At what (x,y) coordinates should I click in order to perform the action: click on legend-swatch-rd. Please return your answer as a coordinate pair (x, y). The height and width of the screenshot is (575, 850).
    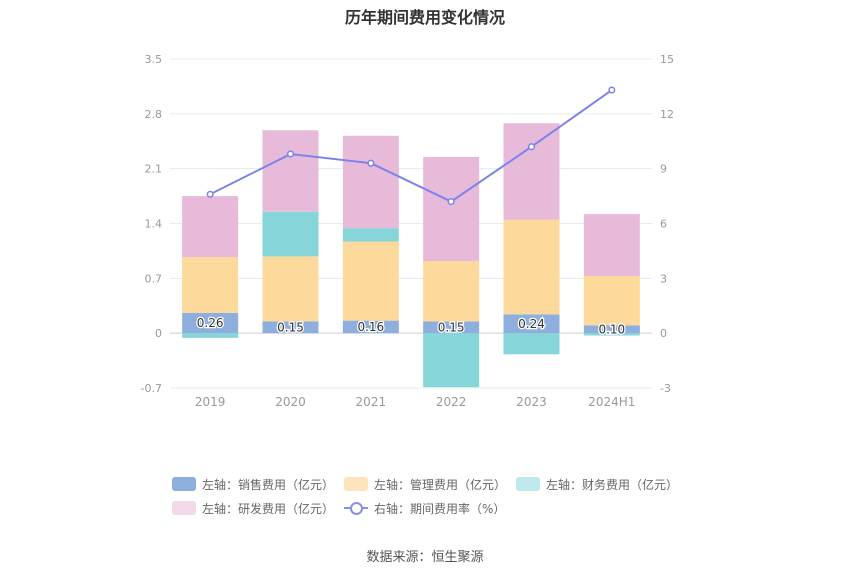
    Looking at the image, I should click on (184, 508).